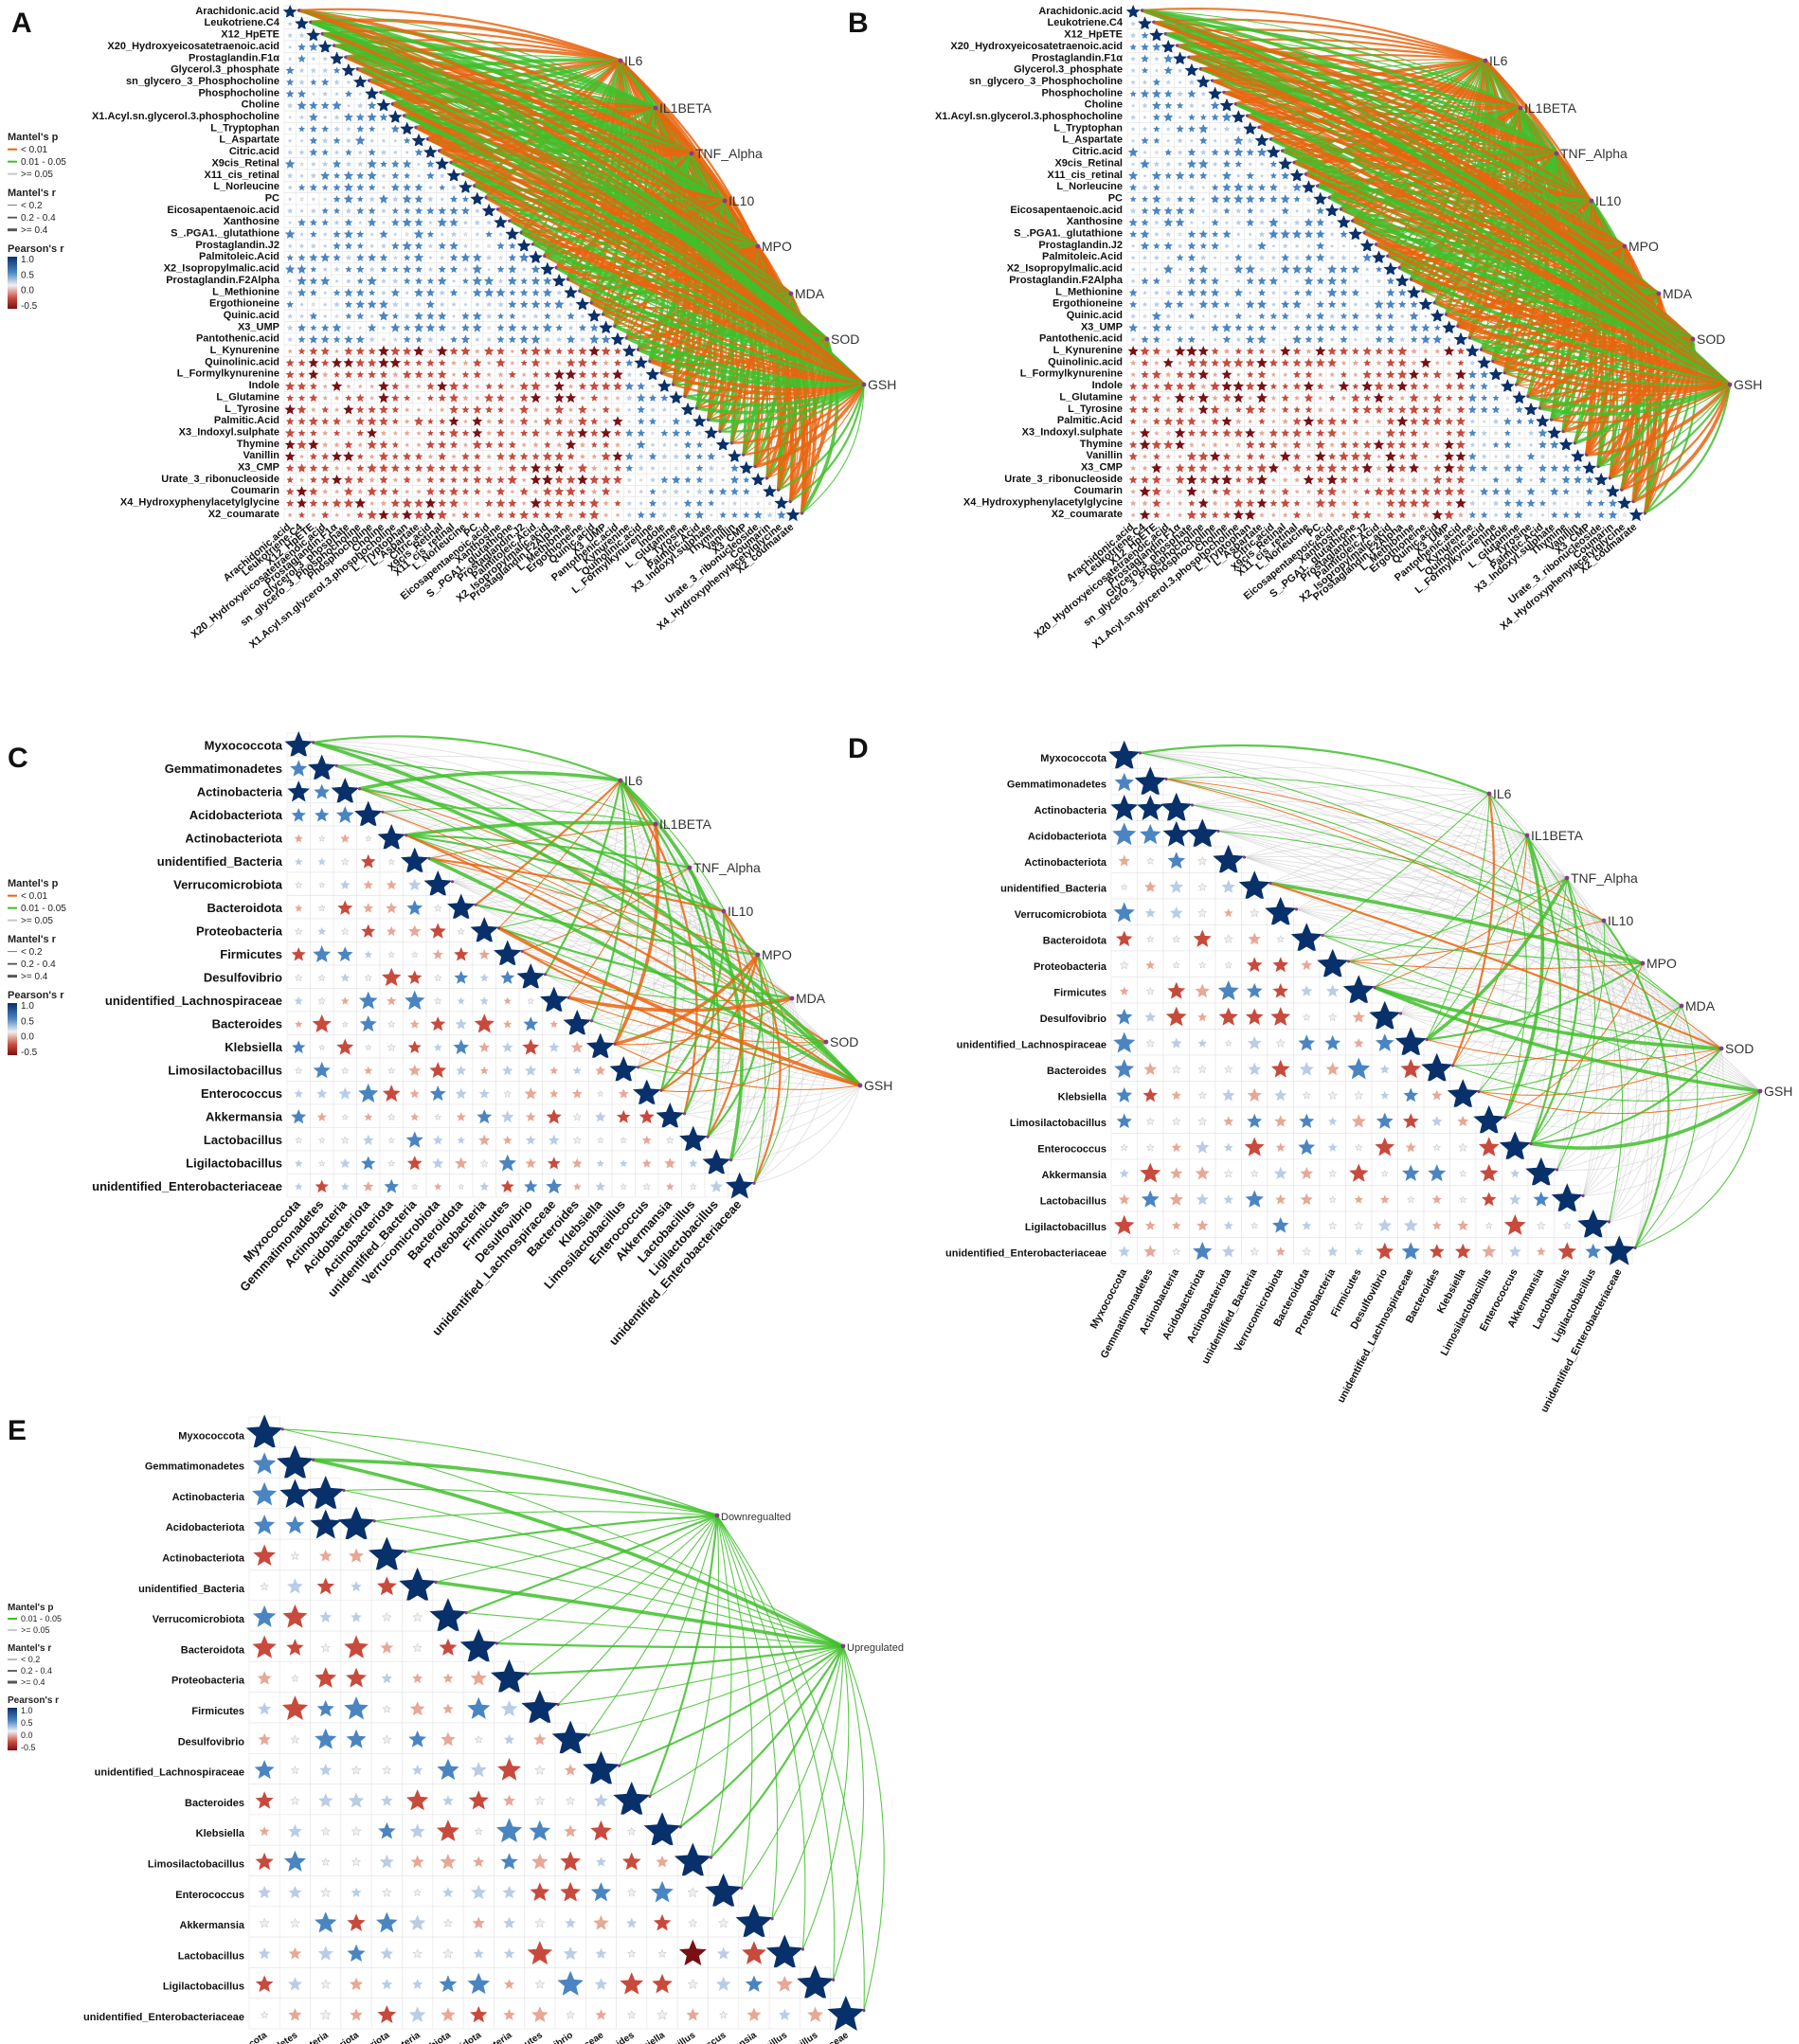  What do you see at coordinates (1102, 581) in the screenshot?
I see `column-label-x20-hydroxyeicosatetraenoic-acid: X20_Hydroxyeicosatetraenoic.acid` at bounding box center [1102, 581].